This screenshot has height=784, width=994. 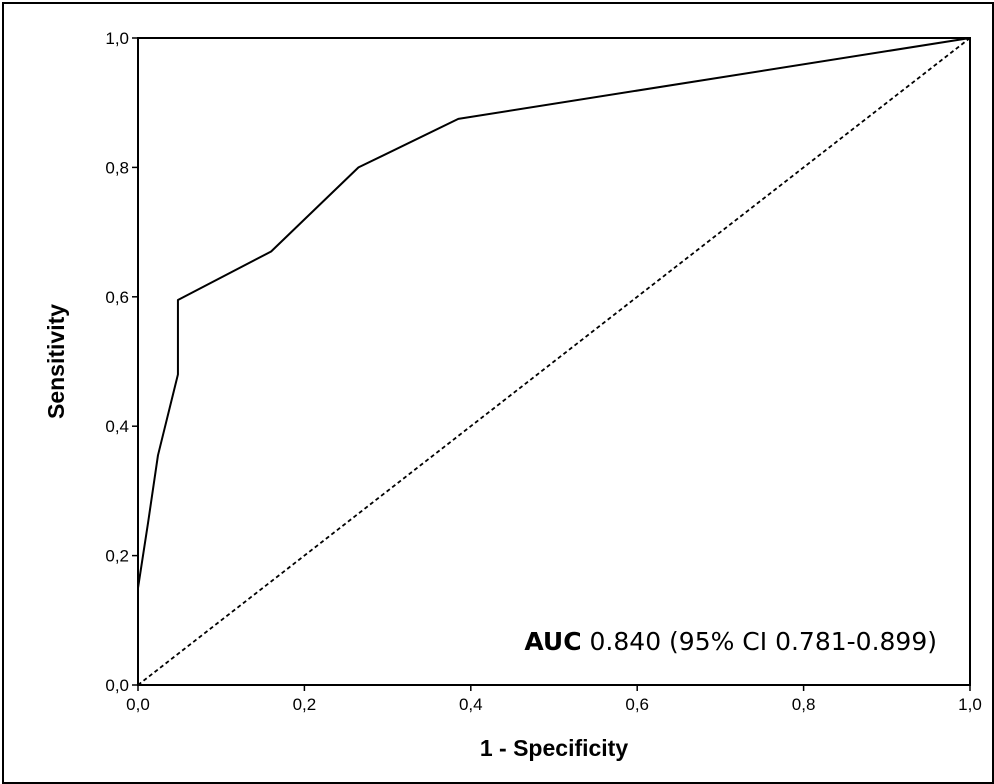 What do you see at coordinates (117, 38) in the screenshot?
I see `y-tick-label: 1,0` at bounding box center [117, 38].